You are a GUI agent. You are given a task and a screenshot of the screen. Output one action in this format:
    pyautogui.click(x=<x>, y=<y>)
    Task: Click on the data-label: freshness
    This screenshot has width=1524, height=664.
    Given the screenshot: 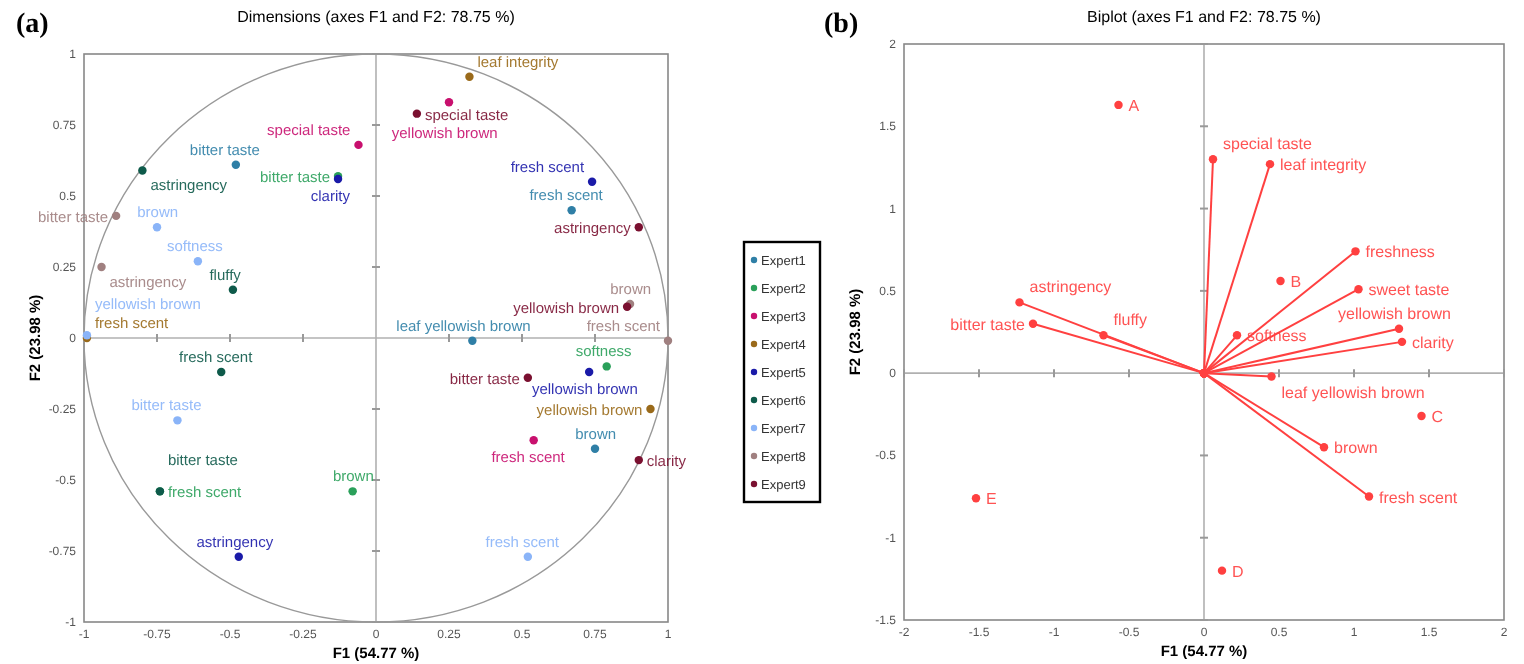 What is the action you would take?
    pyautogui.click(x=1400, y=252)
    